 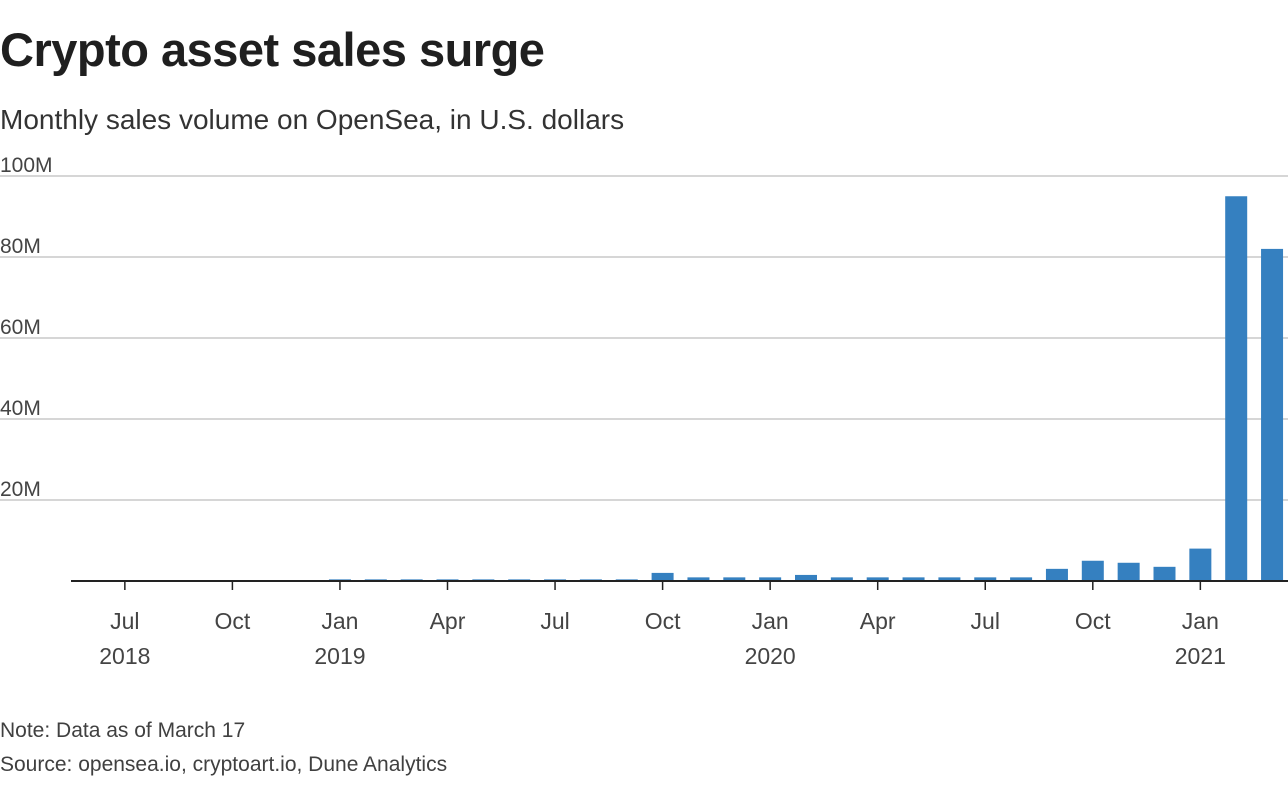 What do you see at coordinates (20, 327) in the screenshot?
I see `y-tick-label: 60M` at bounding box center [20, 327].